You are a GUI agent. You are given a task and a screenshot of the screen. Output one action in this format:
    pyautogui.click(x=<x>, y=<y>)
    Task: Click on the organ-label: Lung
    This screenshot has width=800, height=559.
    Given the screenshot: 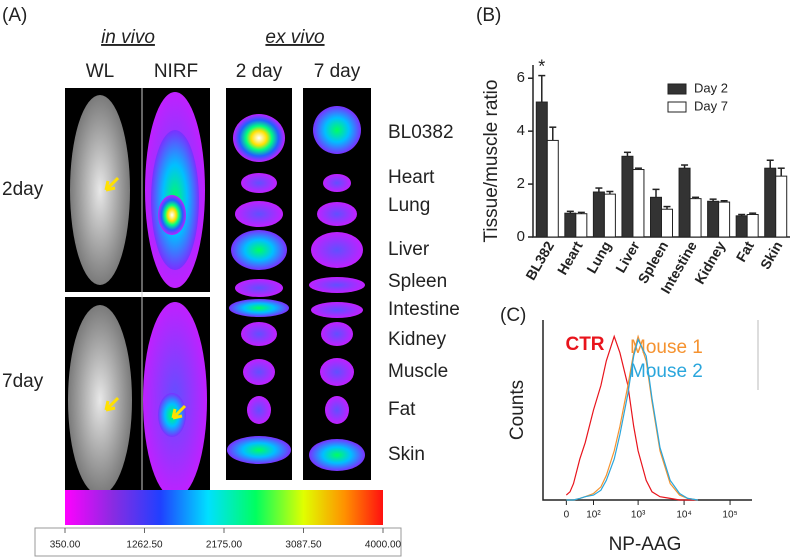 What is the action you would take?
    pyautogui.click(x=409, y=205)
    